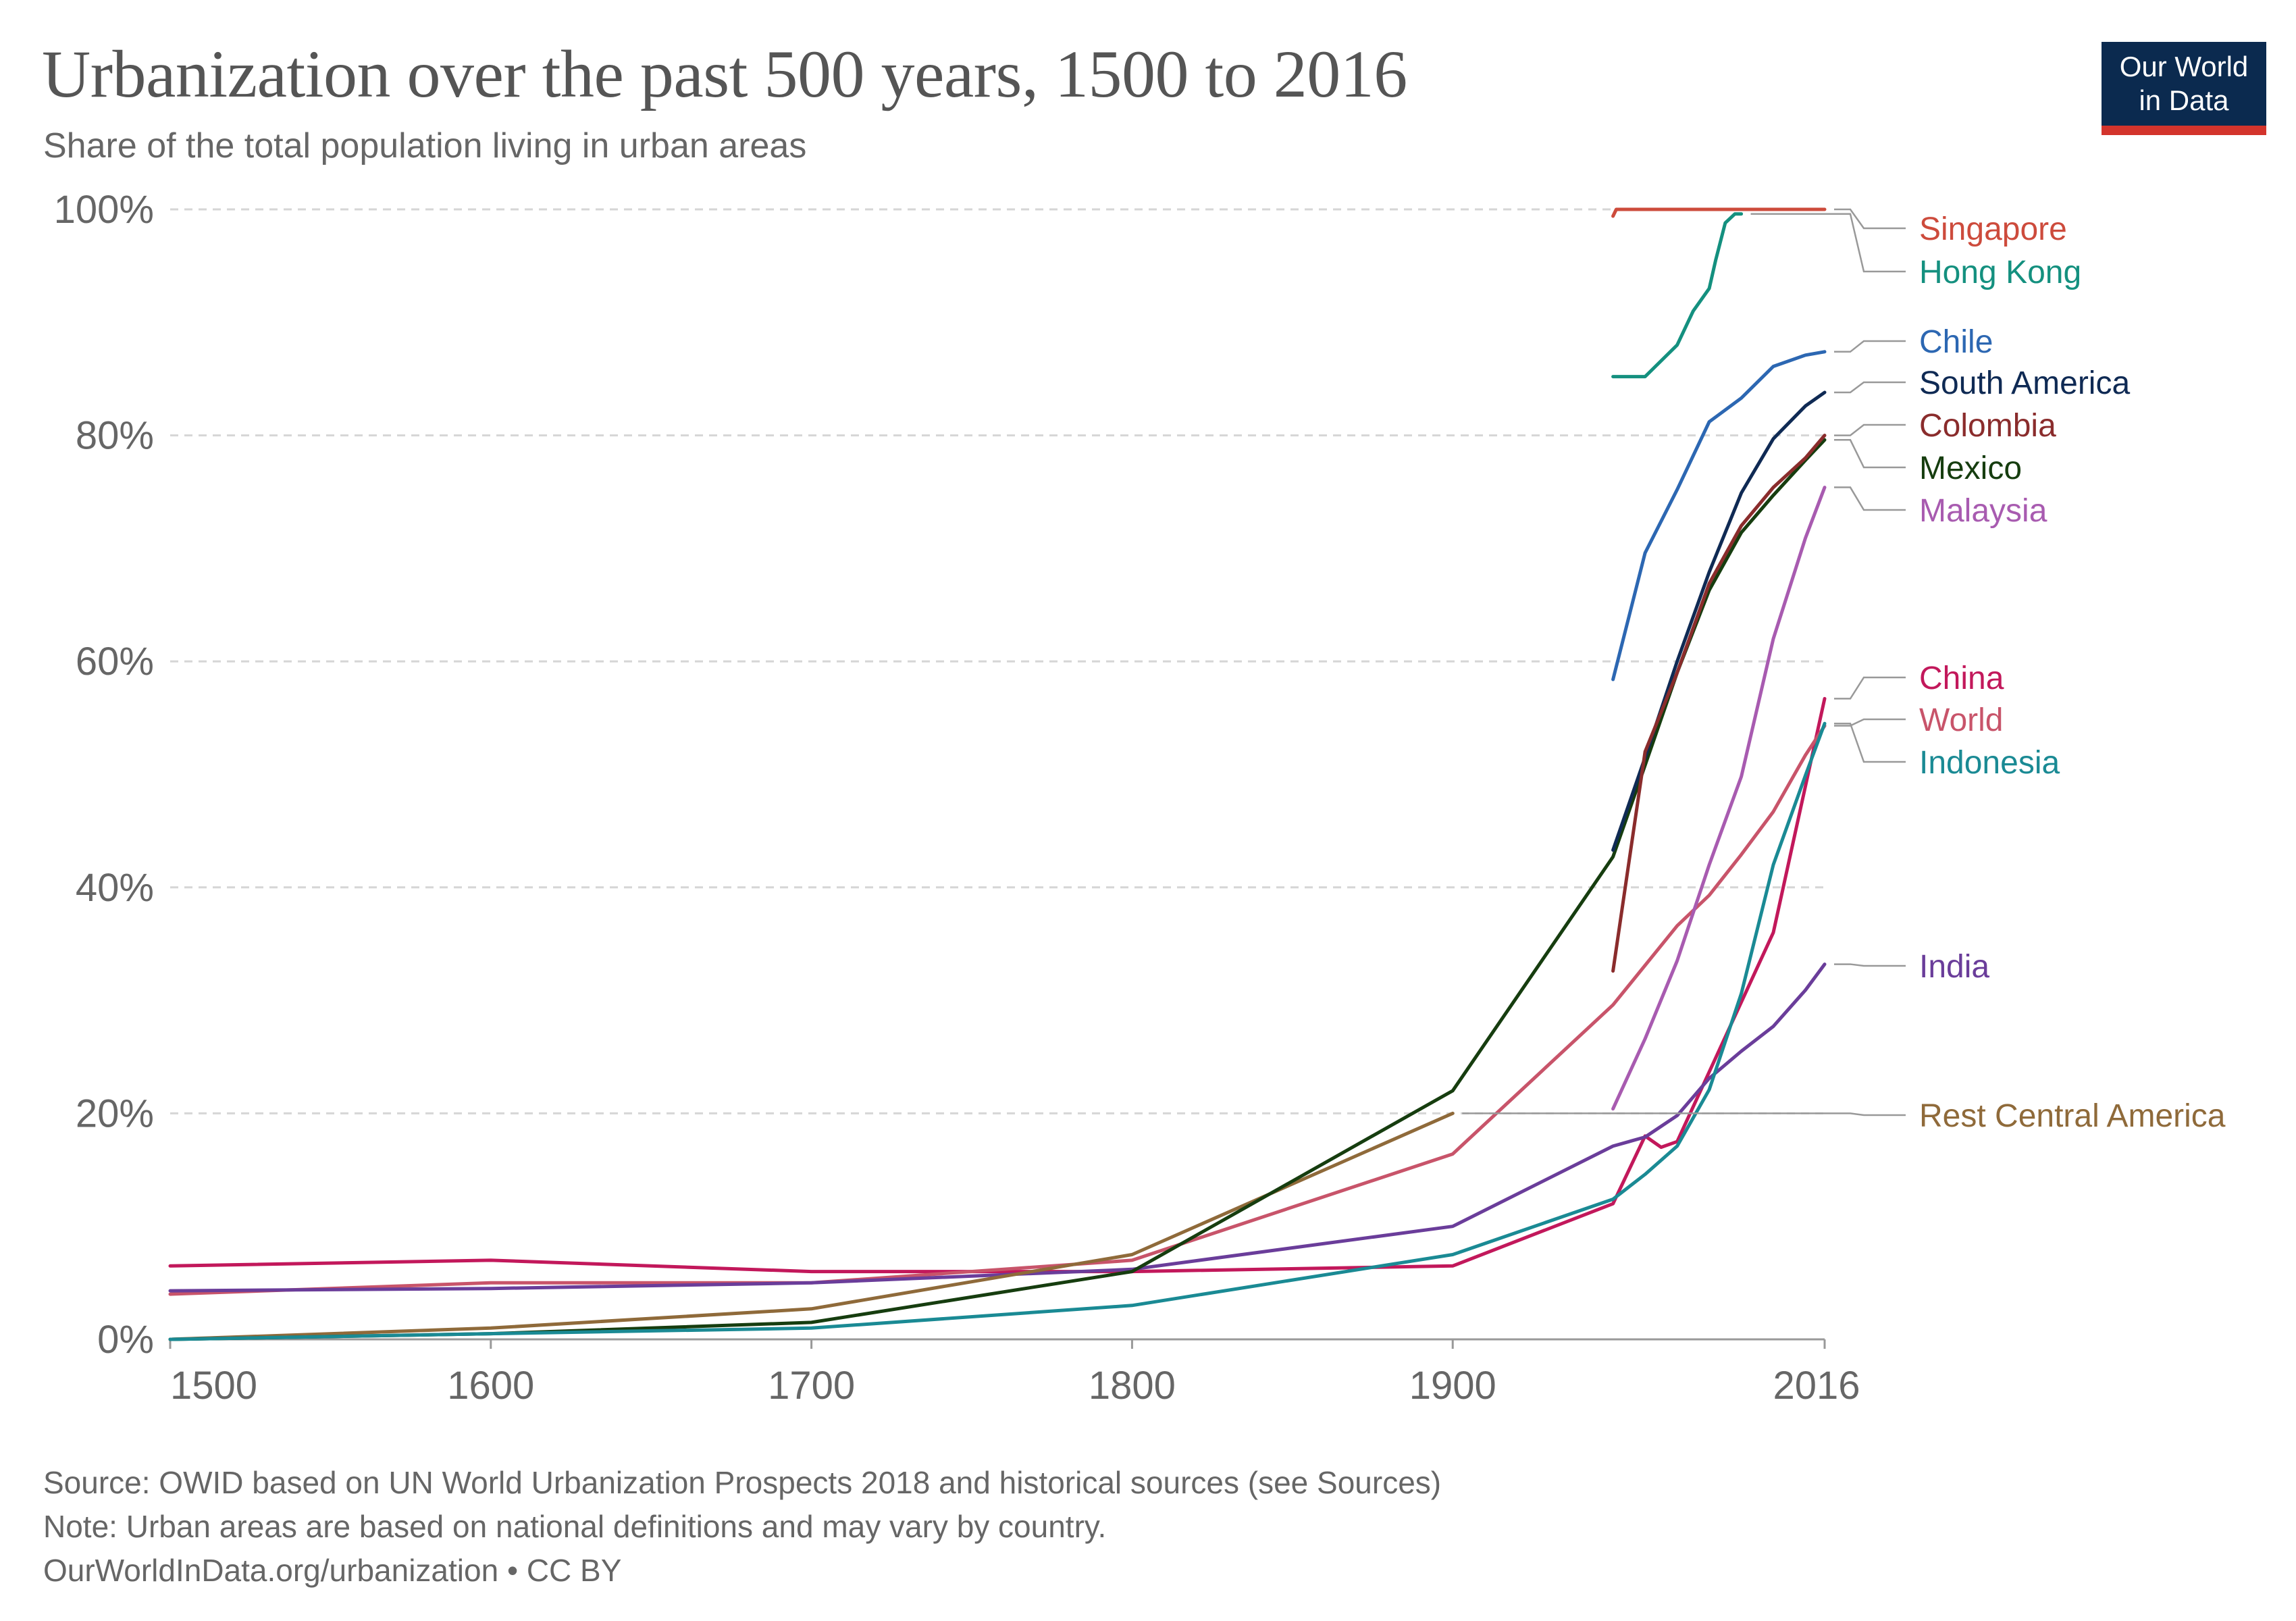 This screenshot has height=1621, width=2296. I want to click on x-tick-label: 2016, so click(1816, 1386).